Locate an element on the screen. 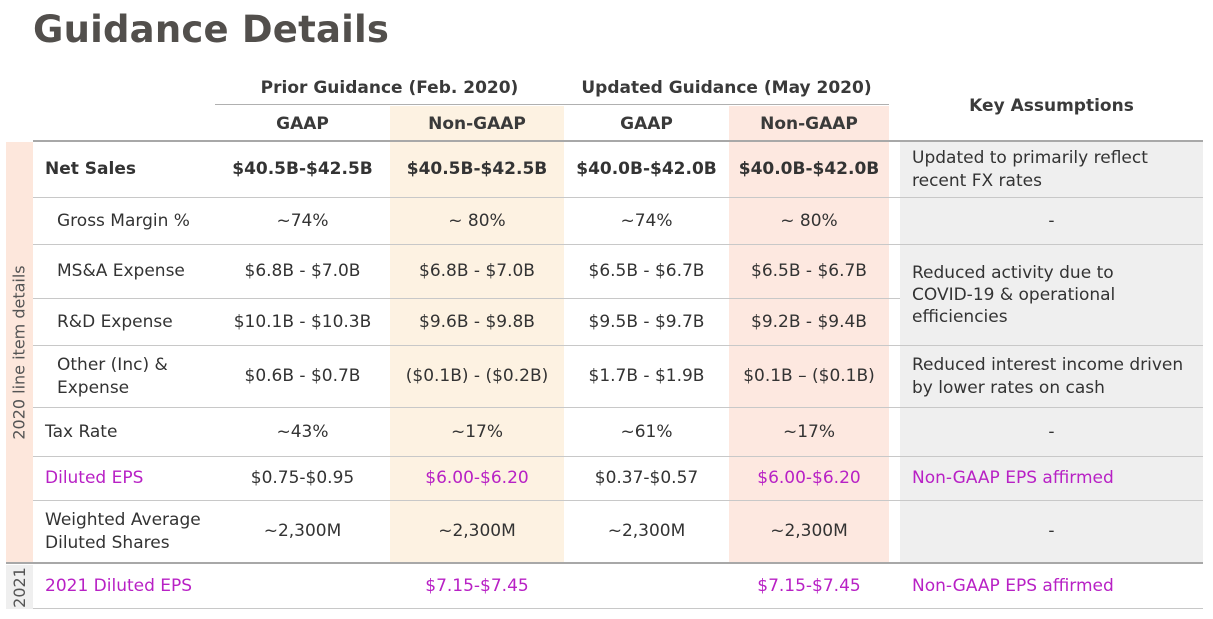 This screenshot has width=1213, height=619. updated-gaap-value: $9.5B - $9.7B is located at coordinates (646, 321).